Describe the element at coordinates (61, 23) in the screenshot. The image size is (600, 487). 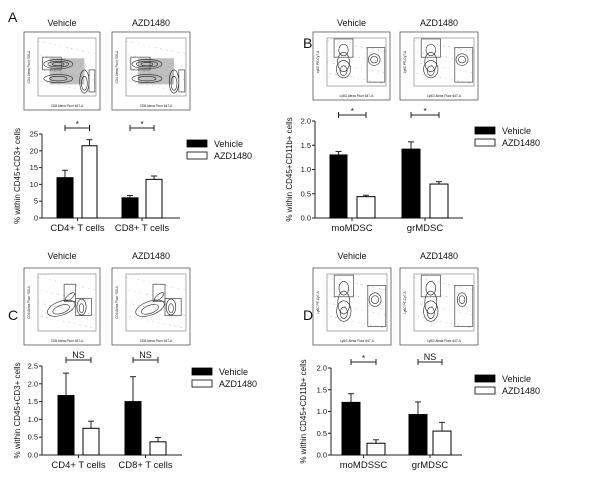
I see `flow-plot-title: Vehicle` at that location.